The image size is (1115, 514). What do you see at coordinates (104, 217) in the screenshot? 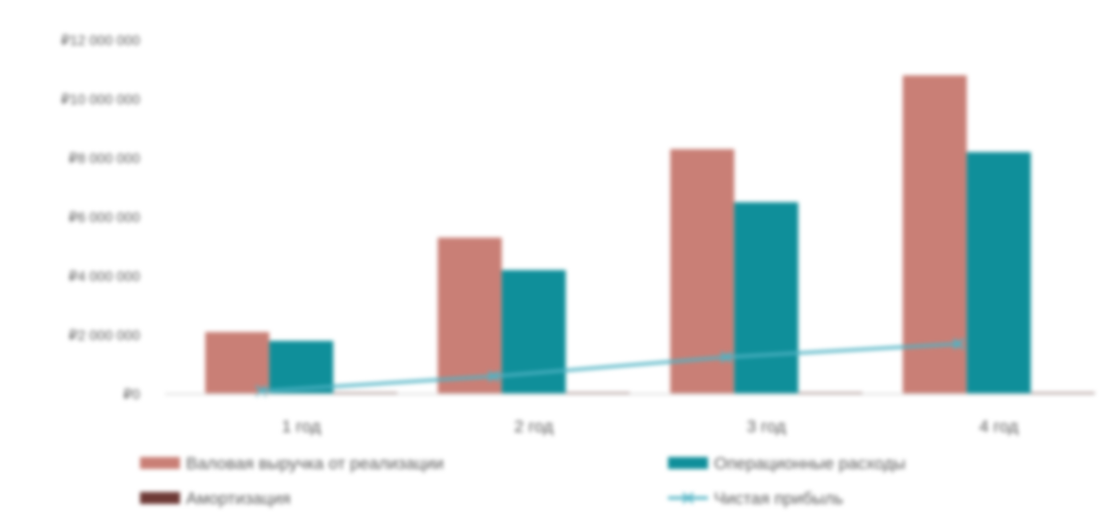
I see `y-tick-label: ₽6 000 000` at bounding box center [104, 217].